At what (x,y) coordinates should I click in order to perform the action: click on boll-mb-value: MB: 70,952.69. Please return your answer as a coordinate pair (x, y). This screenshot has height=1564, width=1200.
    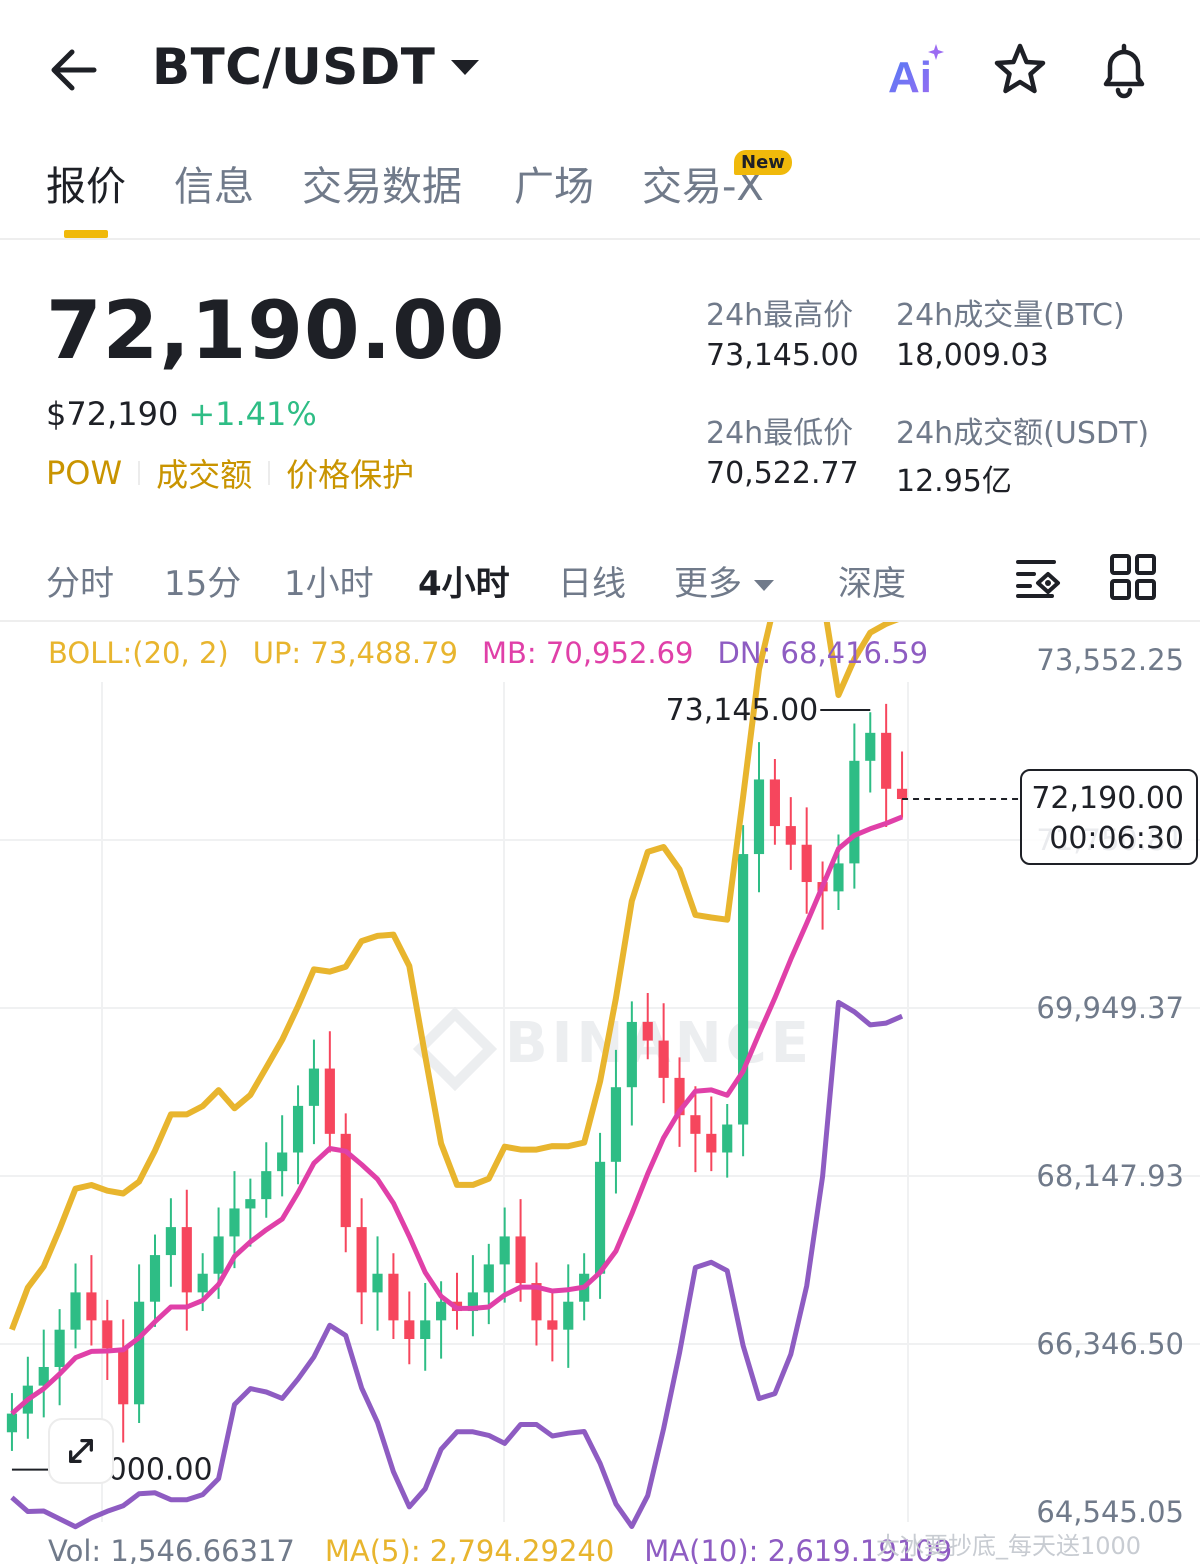
    Looking at the image, I should click on (588, 653).